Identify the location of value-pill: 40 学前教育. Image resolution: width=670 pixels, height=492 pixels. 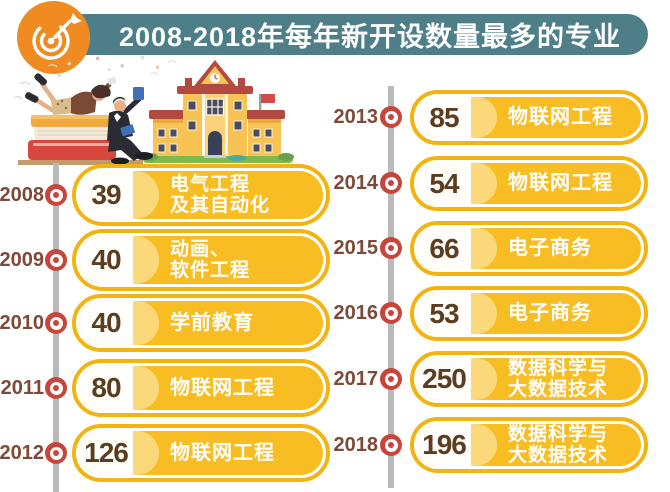
(201, 323).